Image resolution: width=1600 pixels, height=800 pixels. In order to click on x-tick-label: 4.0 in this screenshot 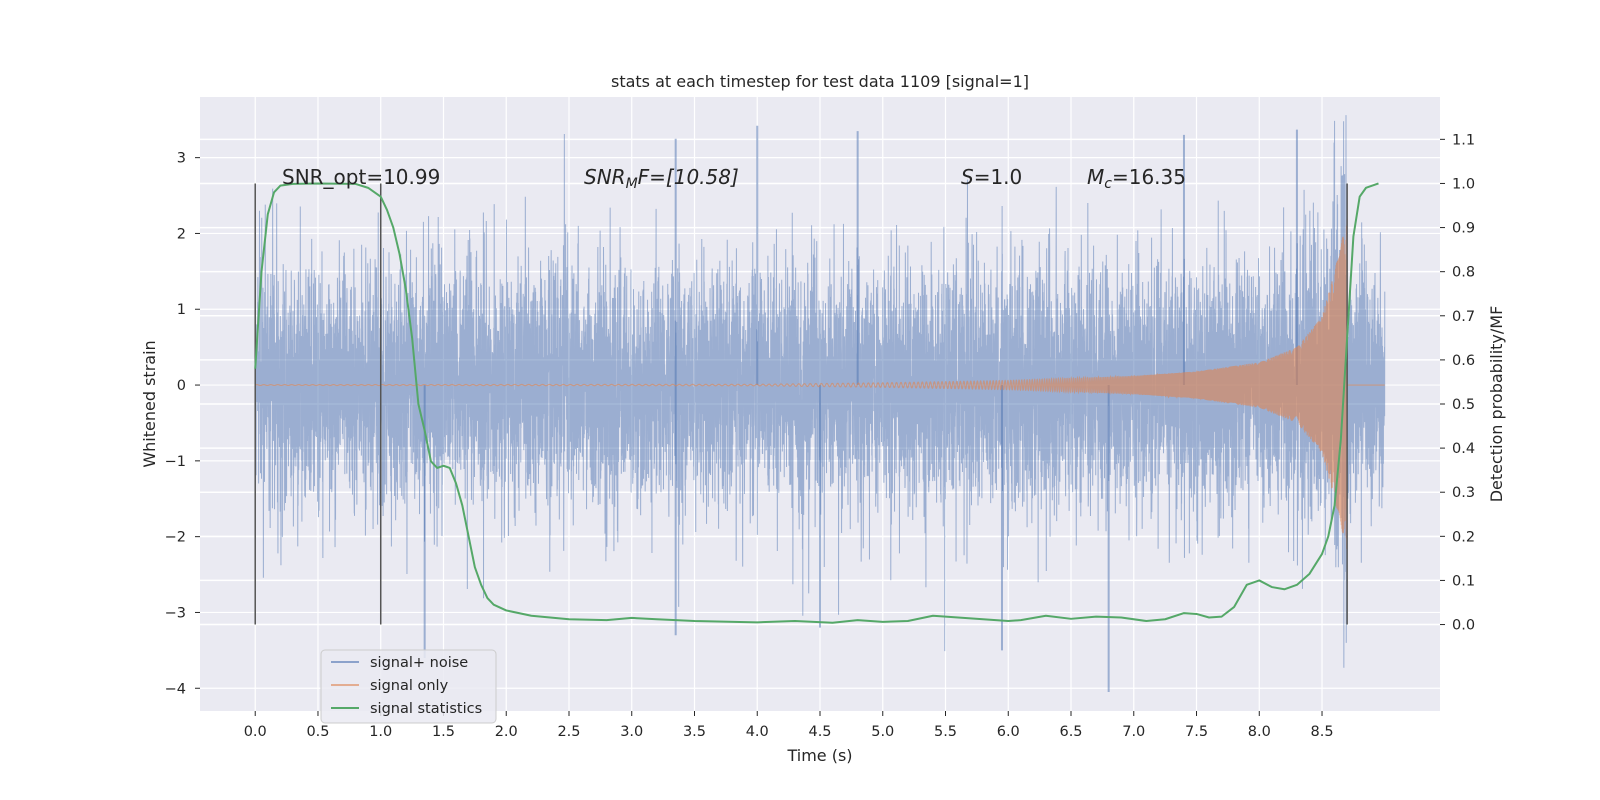, I will do `click(757, 732)`.